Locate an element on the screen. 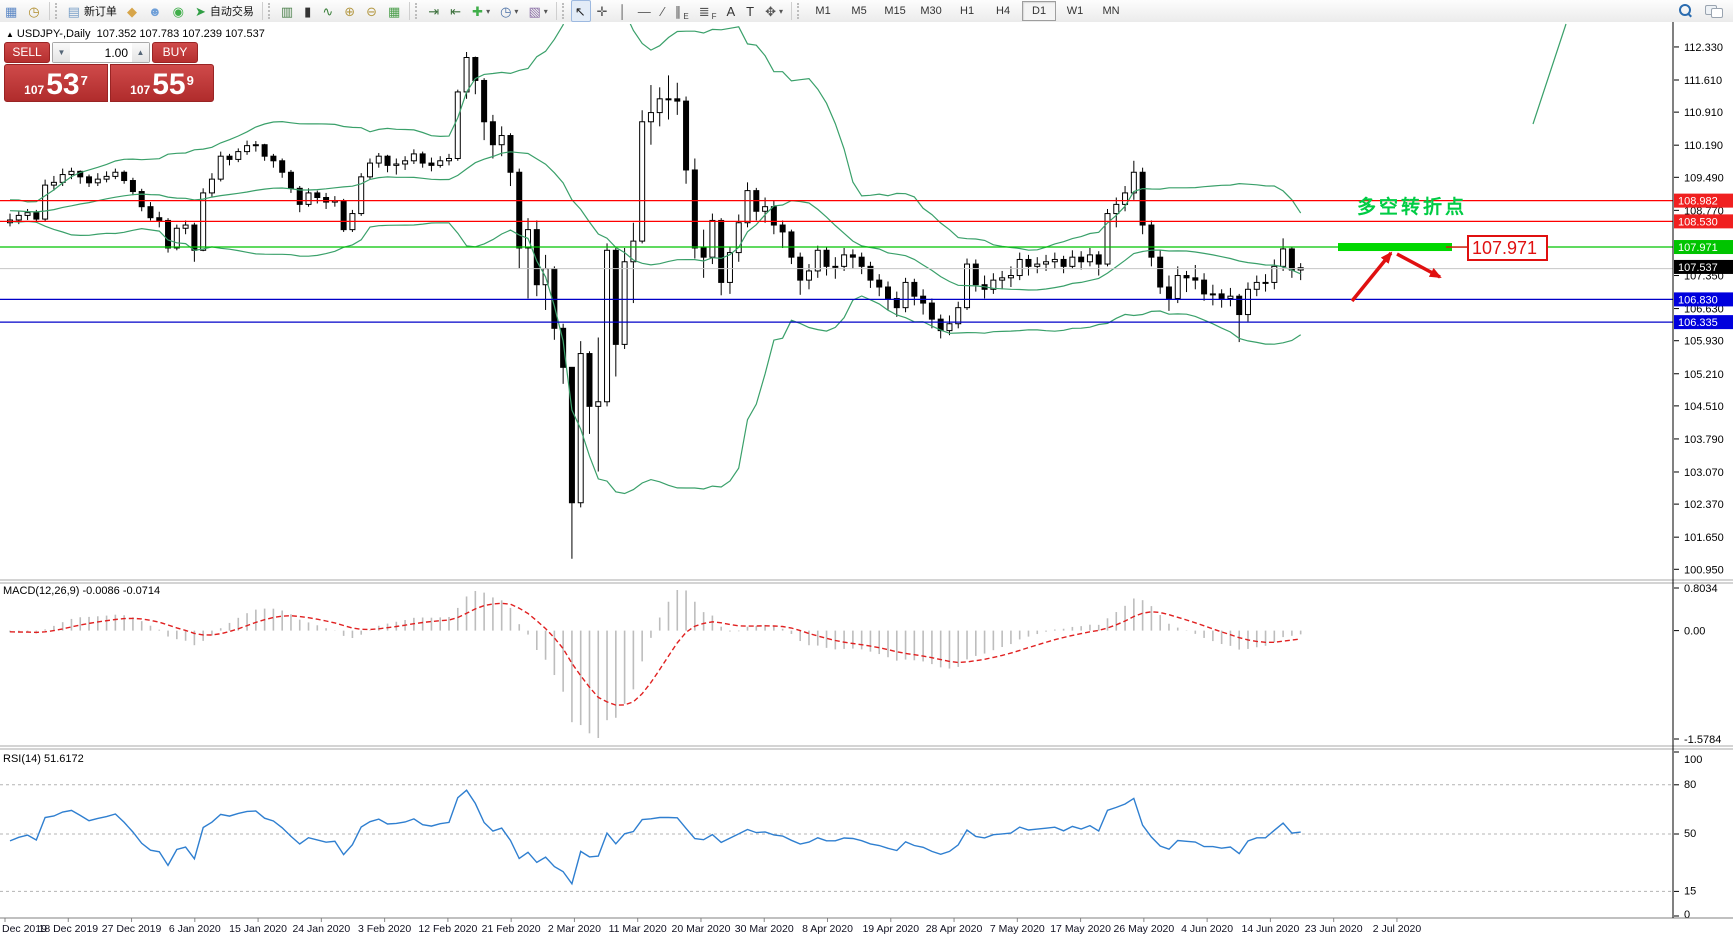  timeframe-button-mn: MN is located at coordinates (1111, 11).